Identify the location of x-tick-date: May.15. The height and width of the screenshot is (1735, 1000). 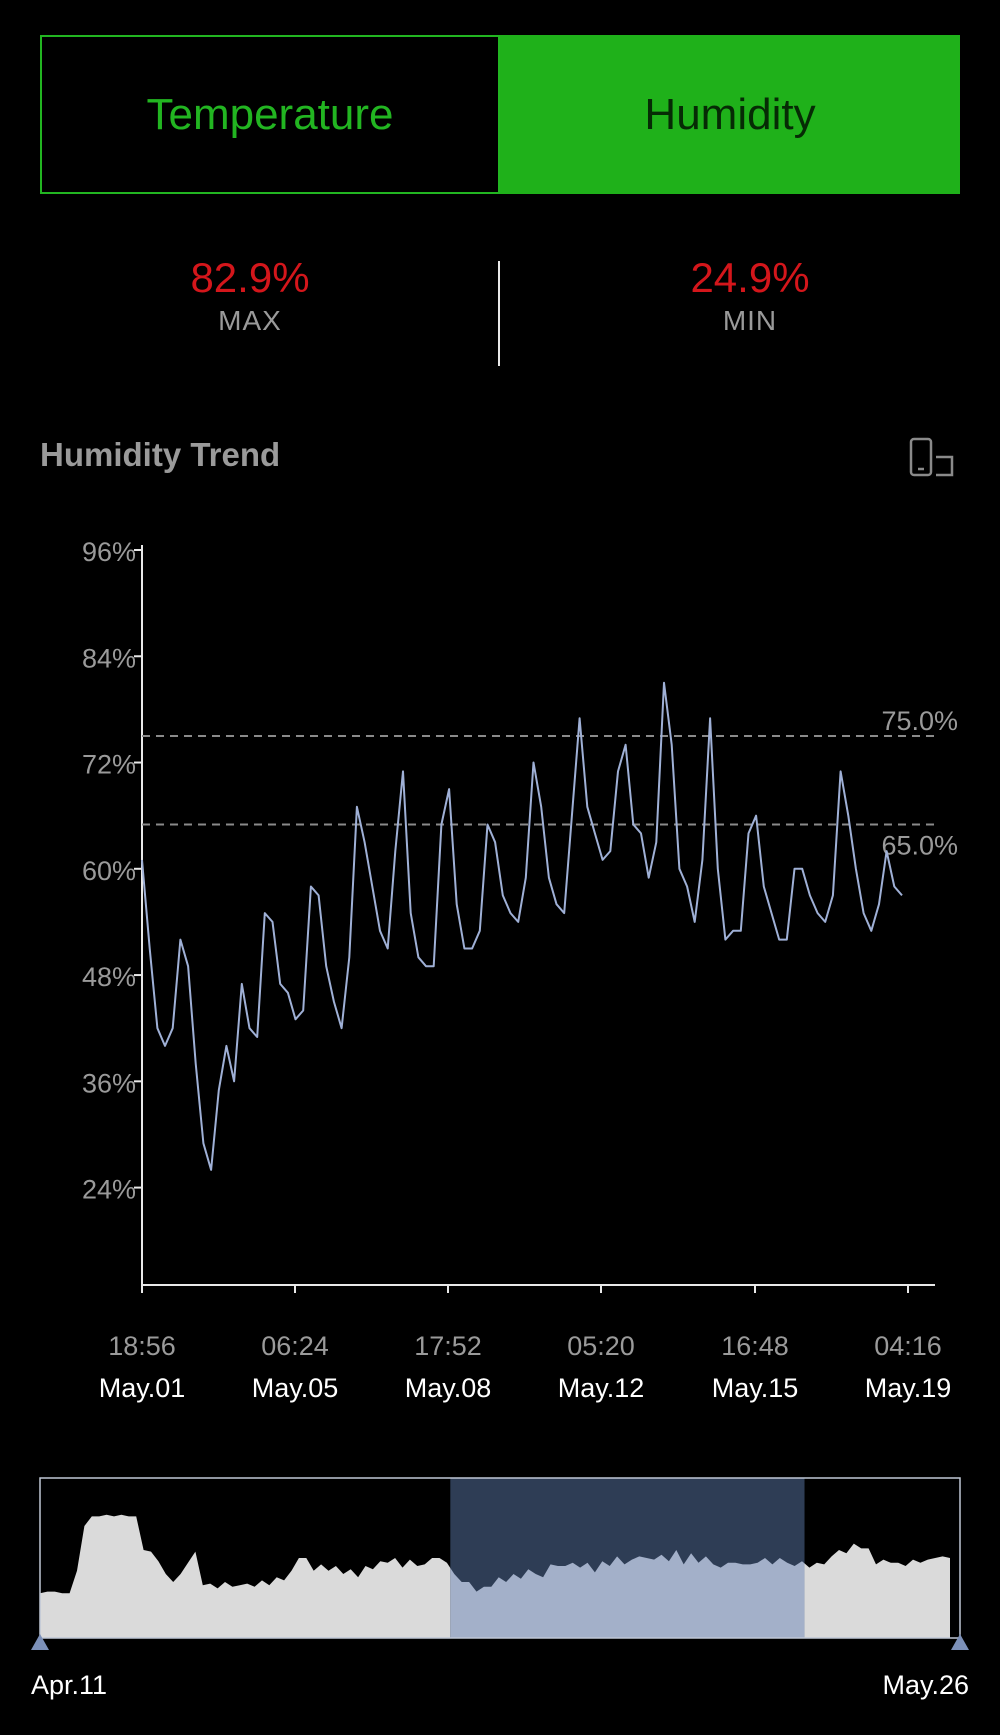
(755, 1388).